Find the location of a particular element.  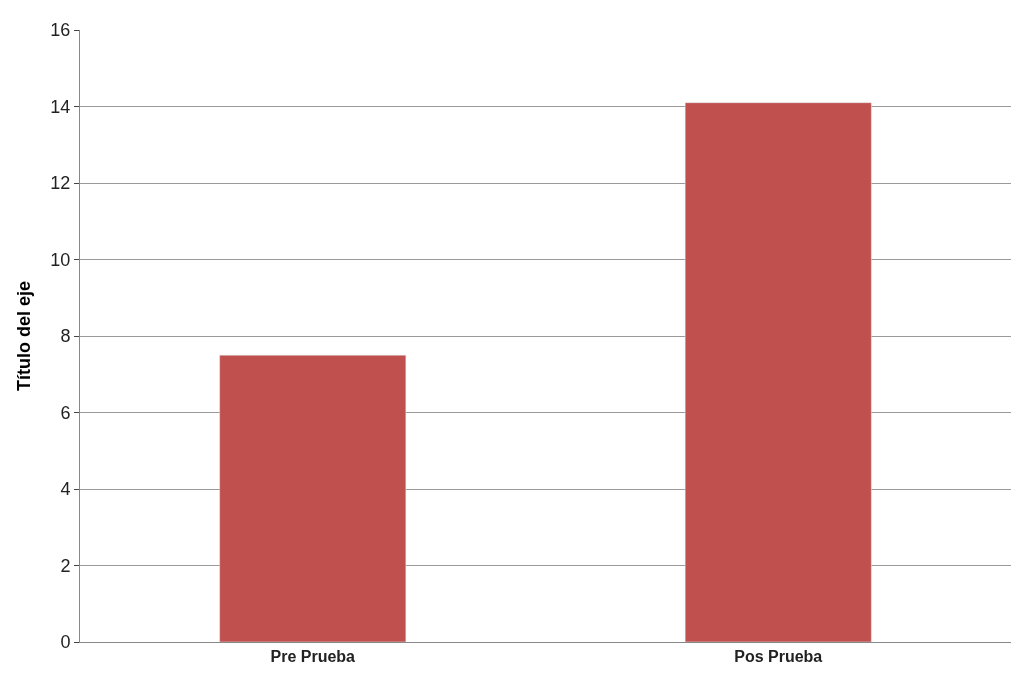

x-tick-label: Pos Prueba is located at coordinates (778, 657).